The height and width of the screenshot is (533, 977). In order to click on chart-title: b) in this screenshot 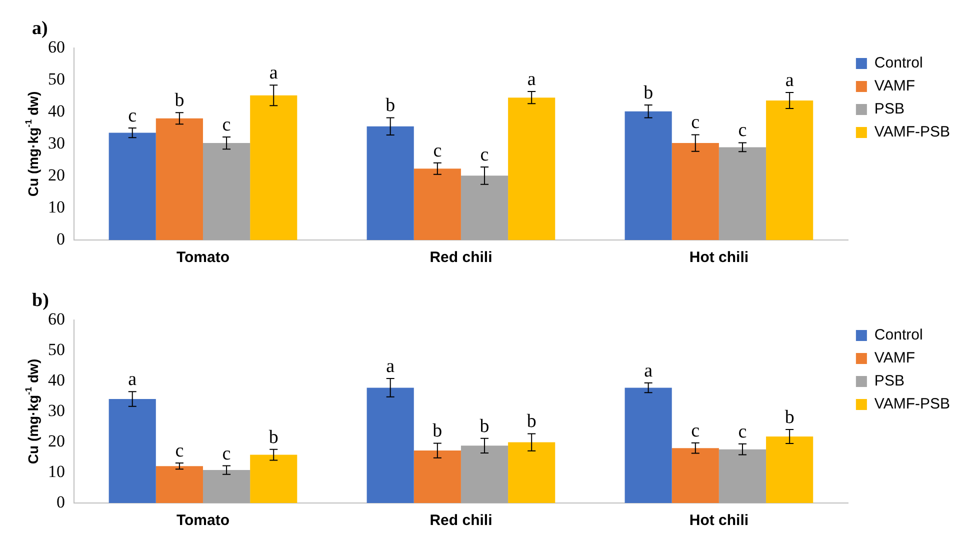, I will do `click(40, 301)`.